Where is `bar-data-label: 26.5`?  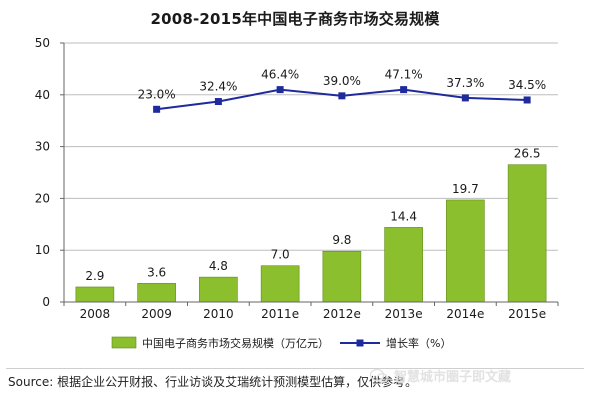 bar-data-label: 26.5 is located at coordinates (527, 154).